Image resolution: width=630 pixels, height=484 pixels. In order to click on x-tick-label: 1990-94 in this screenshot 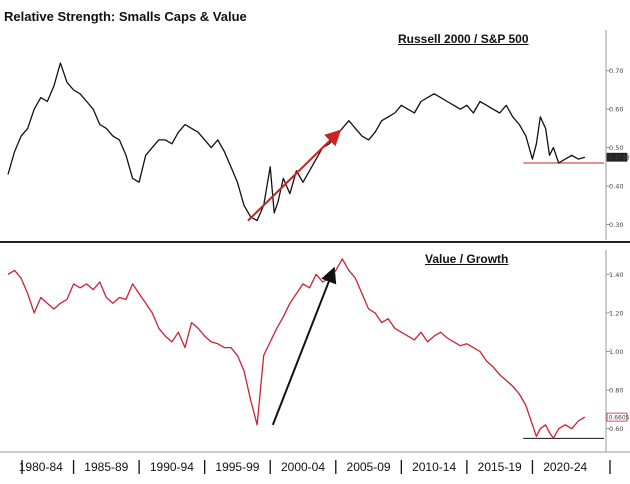, I will do `click(172, 467)`.